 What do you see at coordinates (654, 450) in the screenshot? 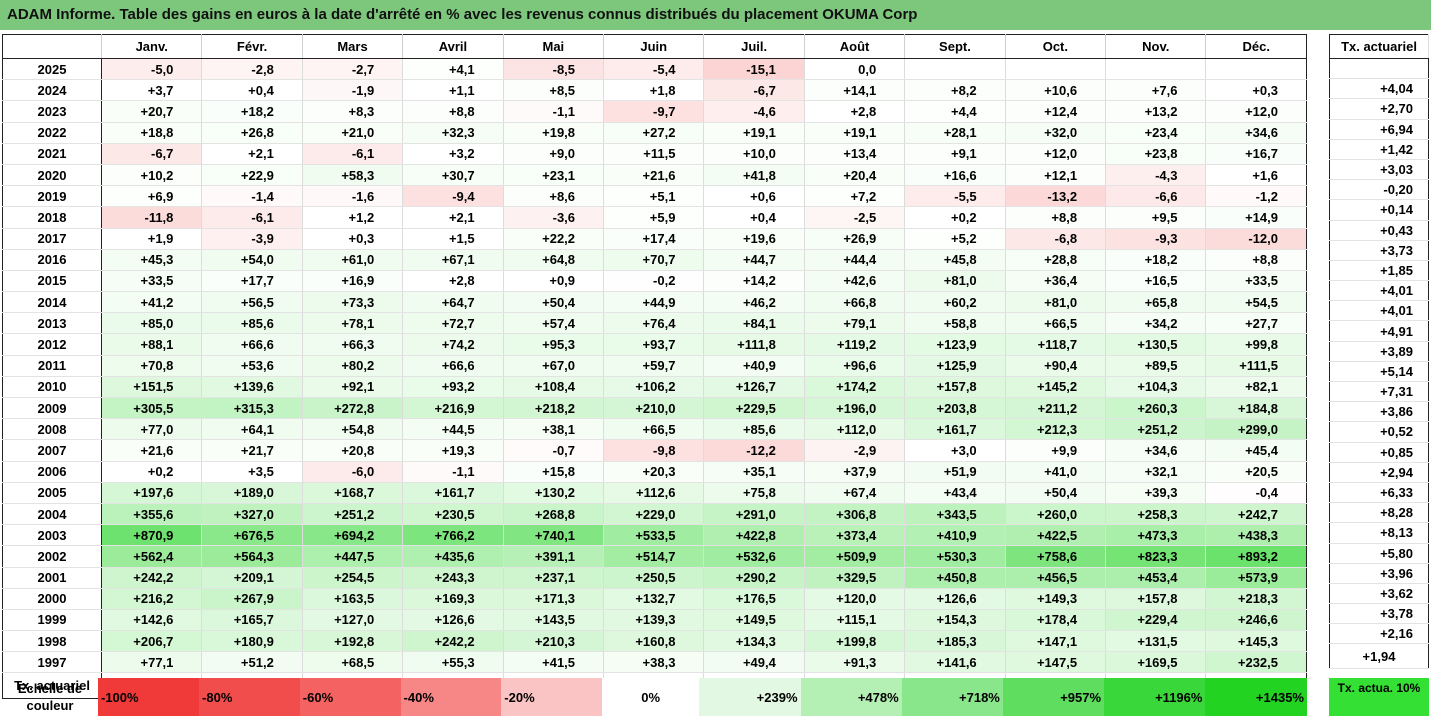
I see `gain-cell: -9,8` at bounding box center [654, 450].